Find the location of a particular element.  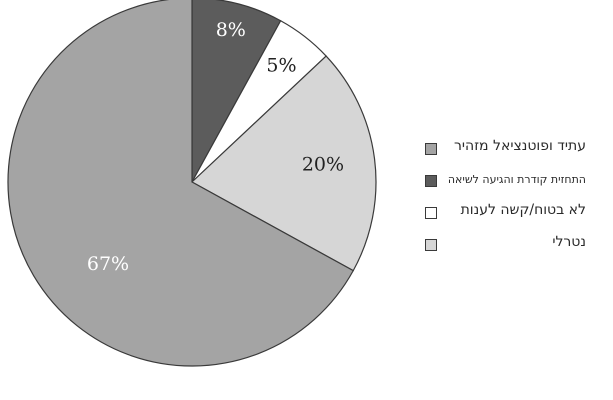

legend-label: התחזית קודרת והגיעה לשיאה is located at coordinates (516, 179).